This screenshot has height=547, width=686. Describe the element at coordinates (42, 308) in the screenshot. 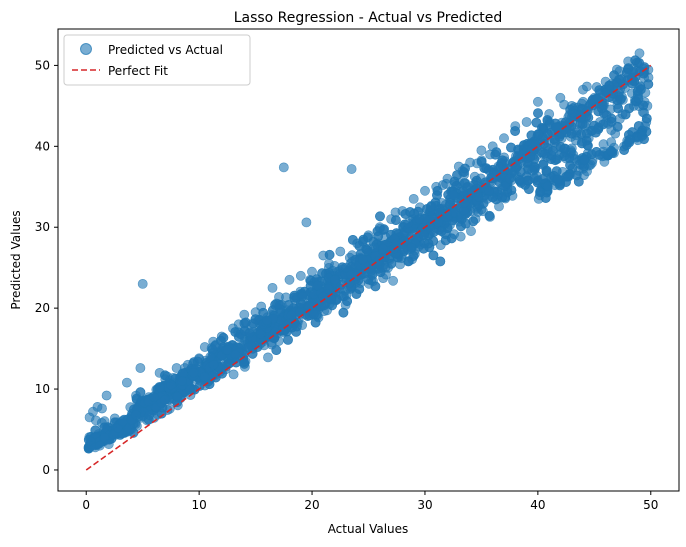

I see `y-tick-label: 20` at that location.